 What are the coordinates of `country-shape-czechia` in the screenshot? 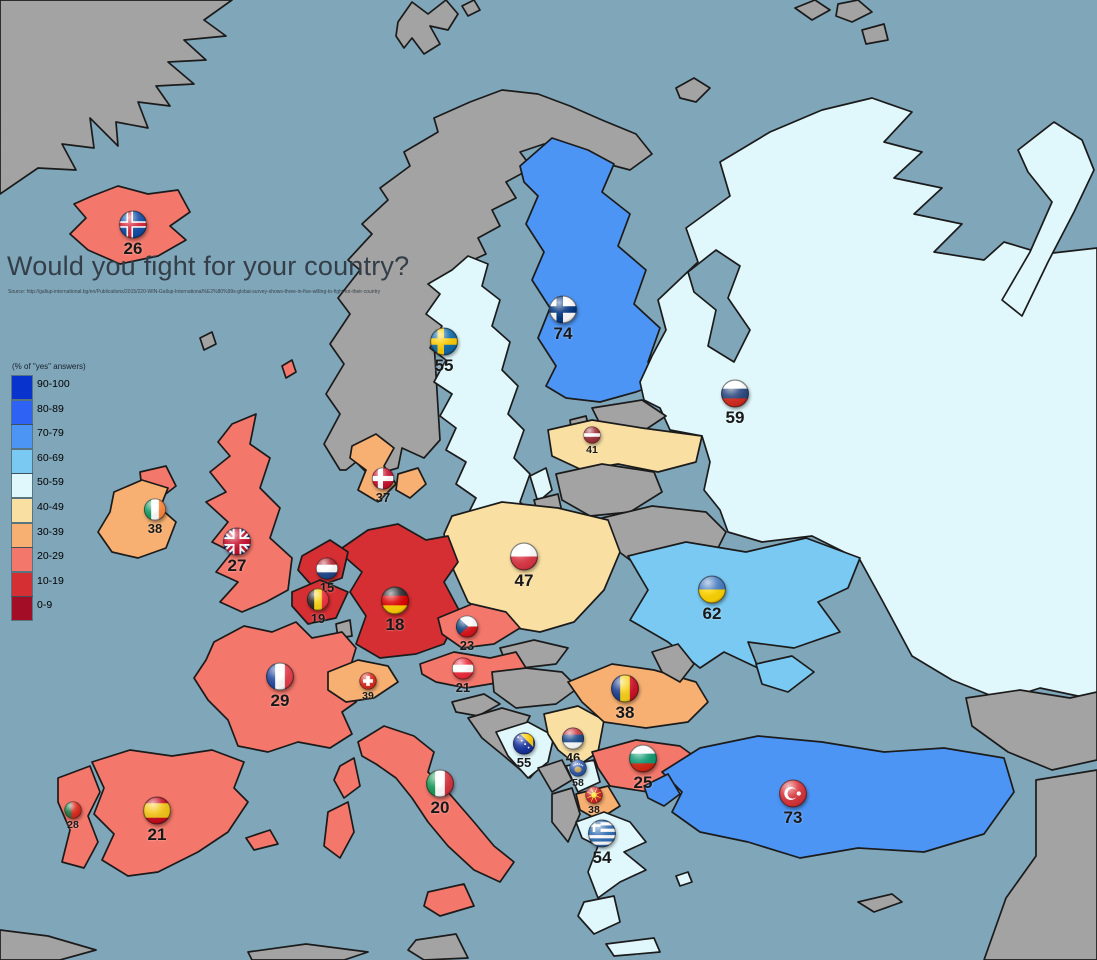 It's located at (479, 626).